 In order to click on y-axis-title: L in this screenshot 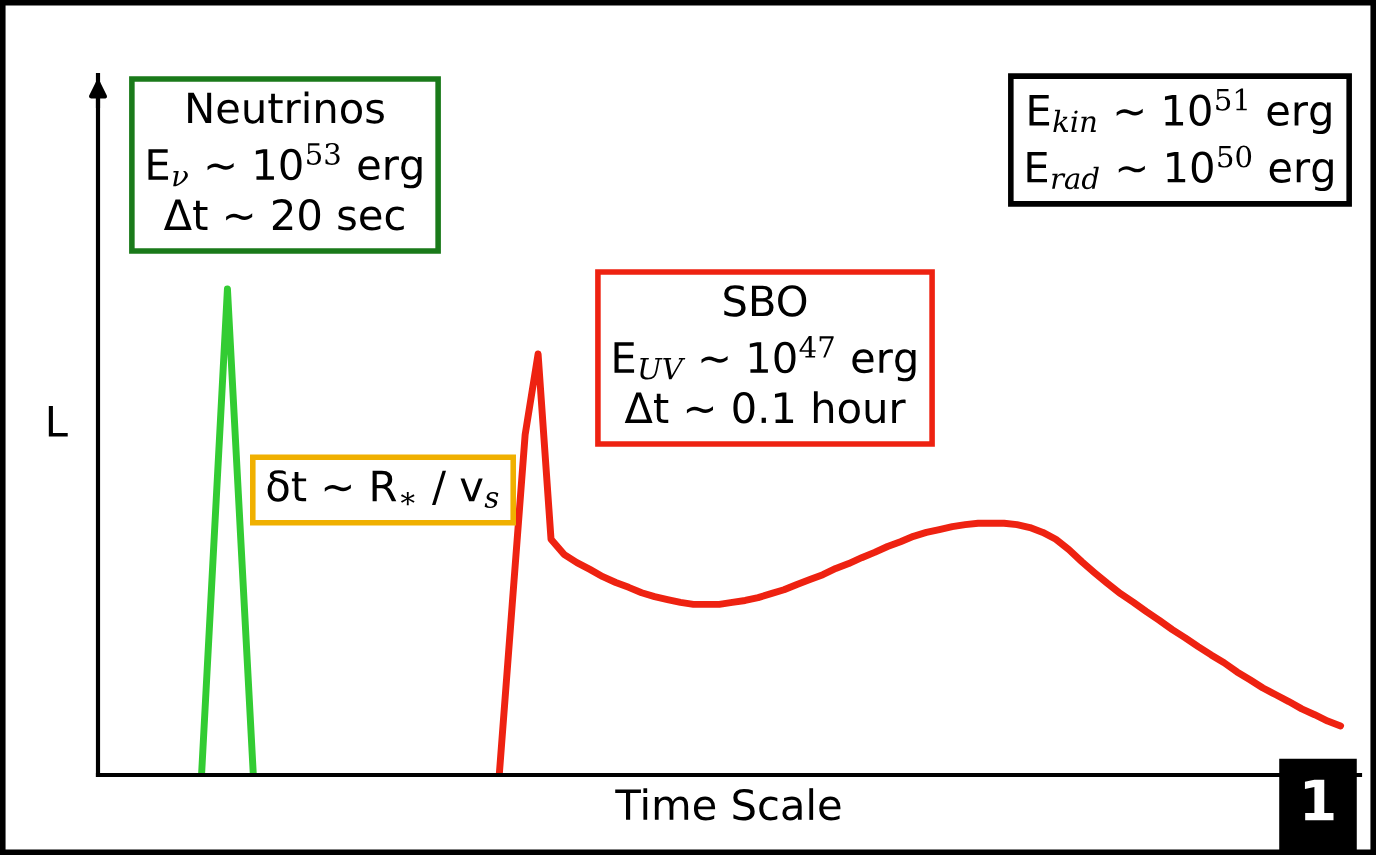, I will do `click(58, 421)`.